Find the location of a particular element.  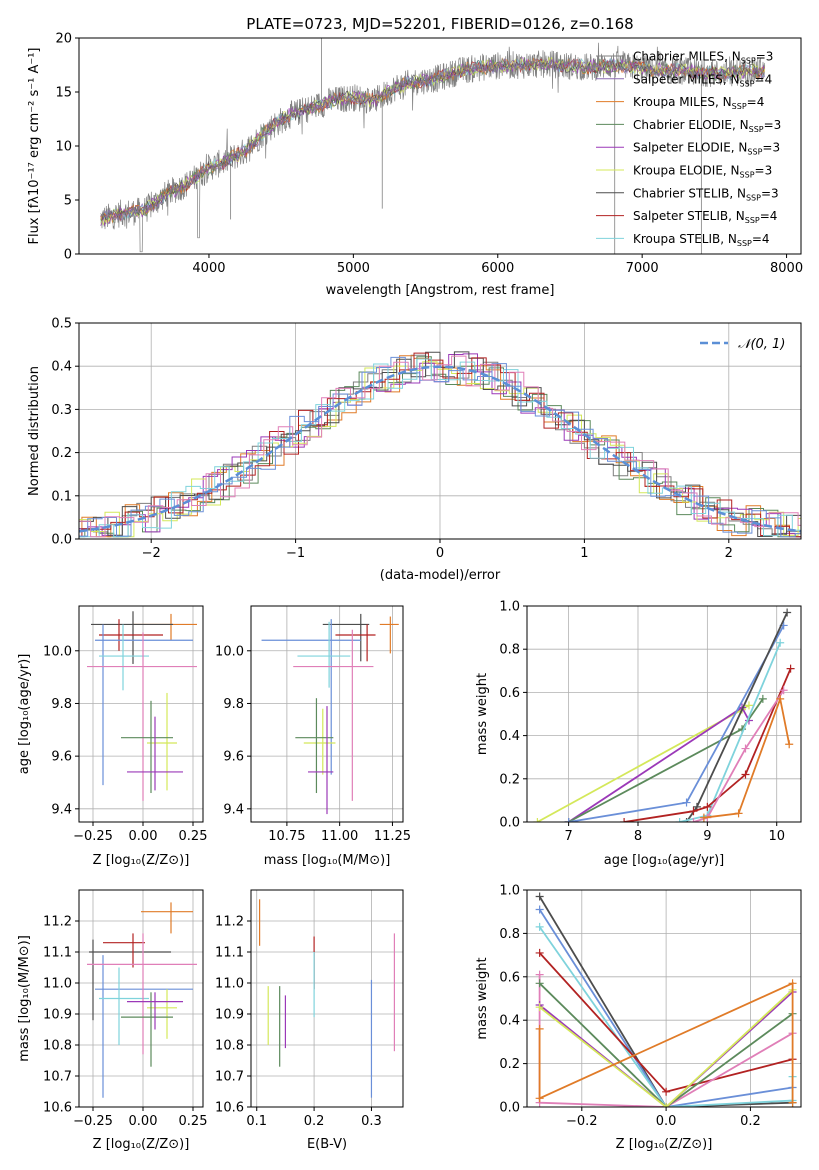

mass_vs_ebv-xtick-label: 0.2 is located at coordinates (314, 1121).